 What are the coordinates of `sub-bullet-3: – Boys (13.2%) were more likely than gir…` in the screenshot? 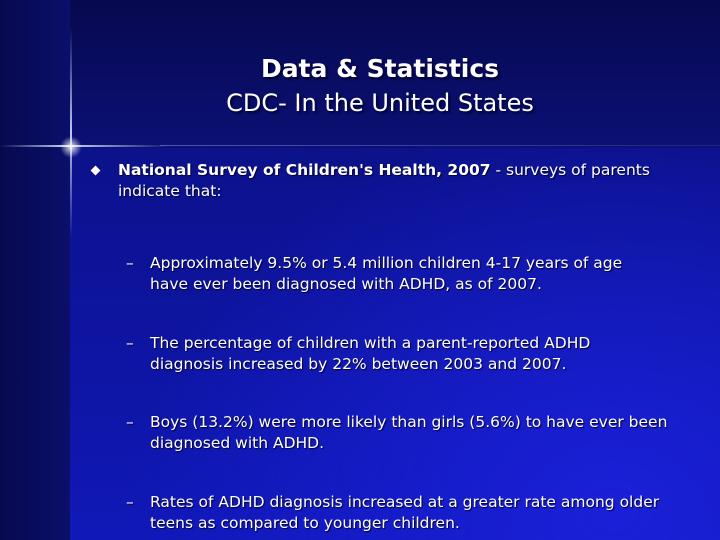 It's located at (377, 433).